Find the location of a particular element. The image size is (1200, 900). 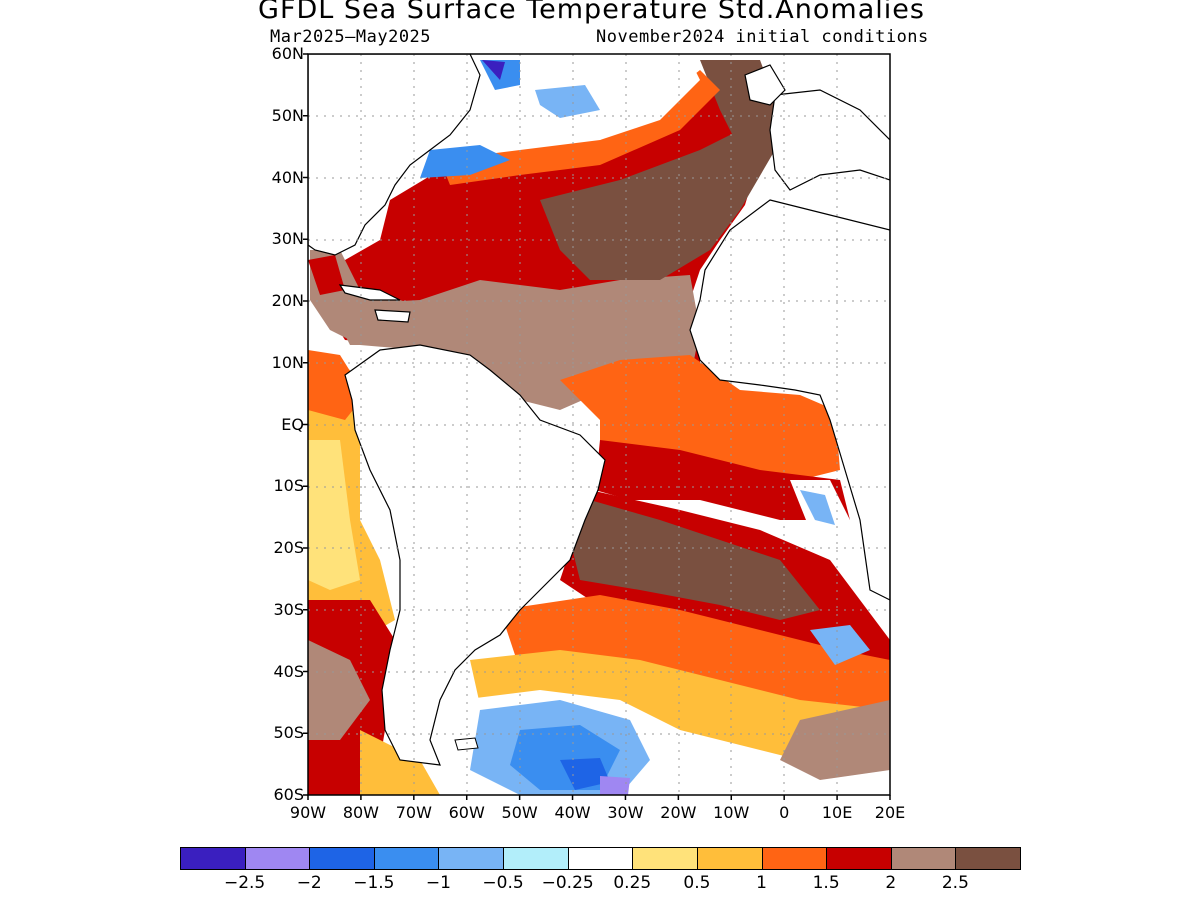

south-america is located at coordinates (475, 555).